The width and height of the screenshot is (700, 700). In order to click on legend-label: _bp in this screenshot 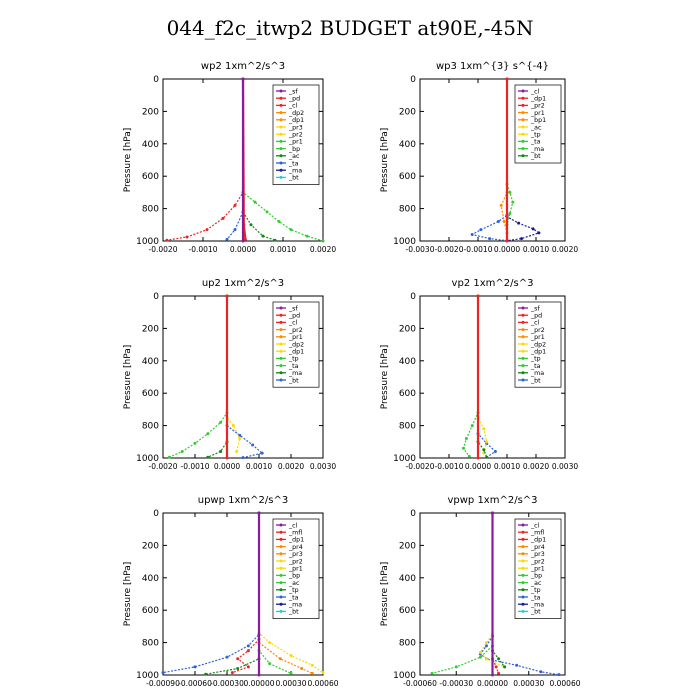, I will do `click(294, 149)`.